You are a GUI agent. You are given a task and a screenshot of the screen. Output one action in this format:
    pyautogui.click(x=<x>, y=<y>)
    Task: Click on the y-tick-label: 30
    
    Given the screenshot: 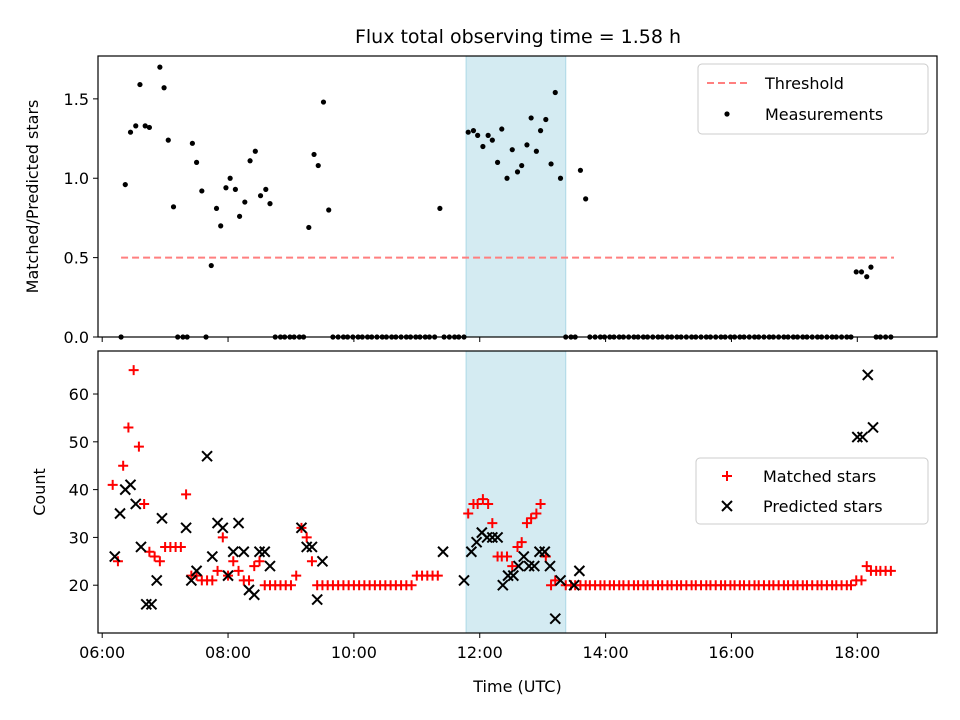 What is the action you would take?
    pyautogui.click(x=79, y=537)
    